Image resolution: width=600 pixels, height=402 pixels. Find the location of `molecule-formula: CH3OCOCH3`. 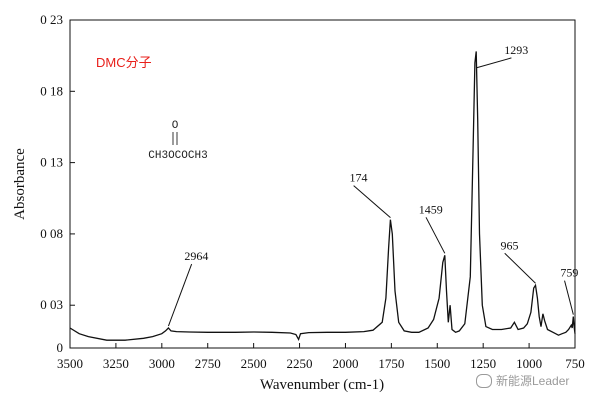

molecule-formula: CH3OCOCH3 is located at coordinates (177, 156).